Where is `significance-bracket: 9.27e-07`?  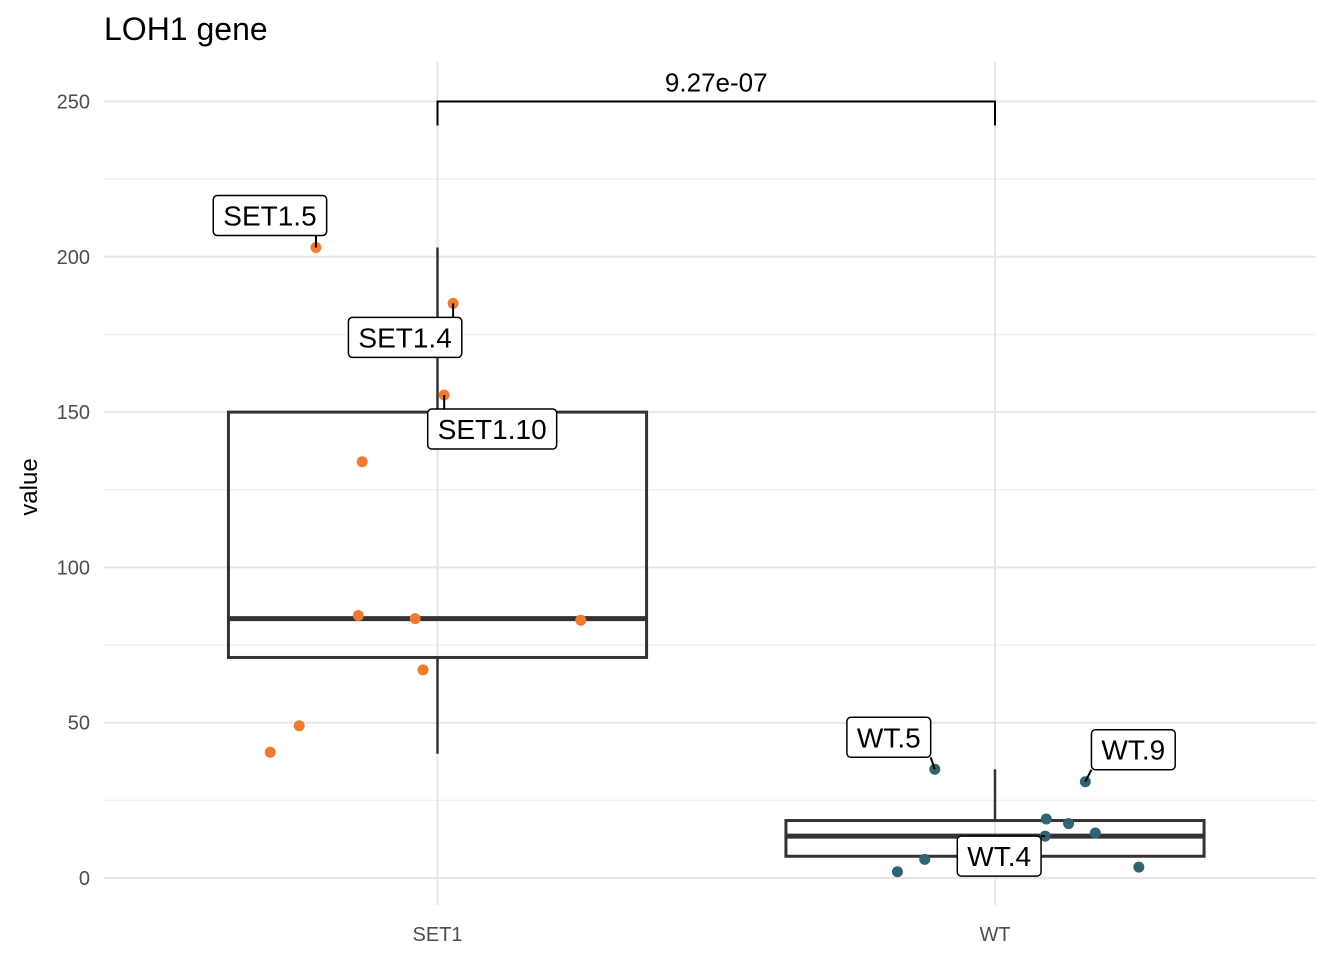
significance-bracket: 9.27e-07 is located at coordinates (716, 97).